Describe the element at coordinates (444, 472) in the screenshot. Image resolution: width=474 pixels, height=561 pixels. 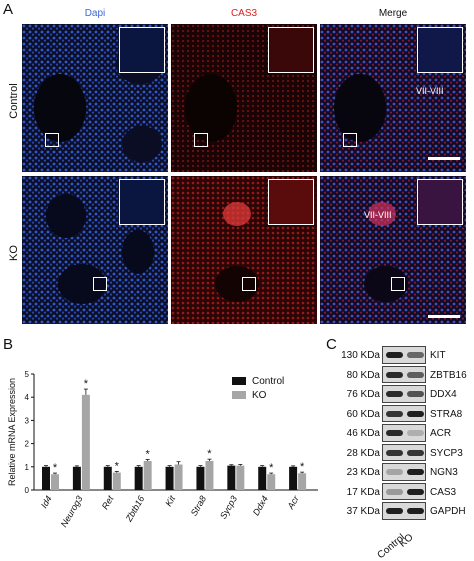
I see `blot-protein-label-ngn3: NGN3` at that location.